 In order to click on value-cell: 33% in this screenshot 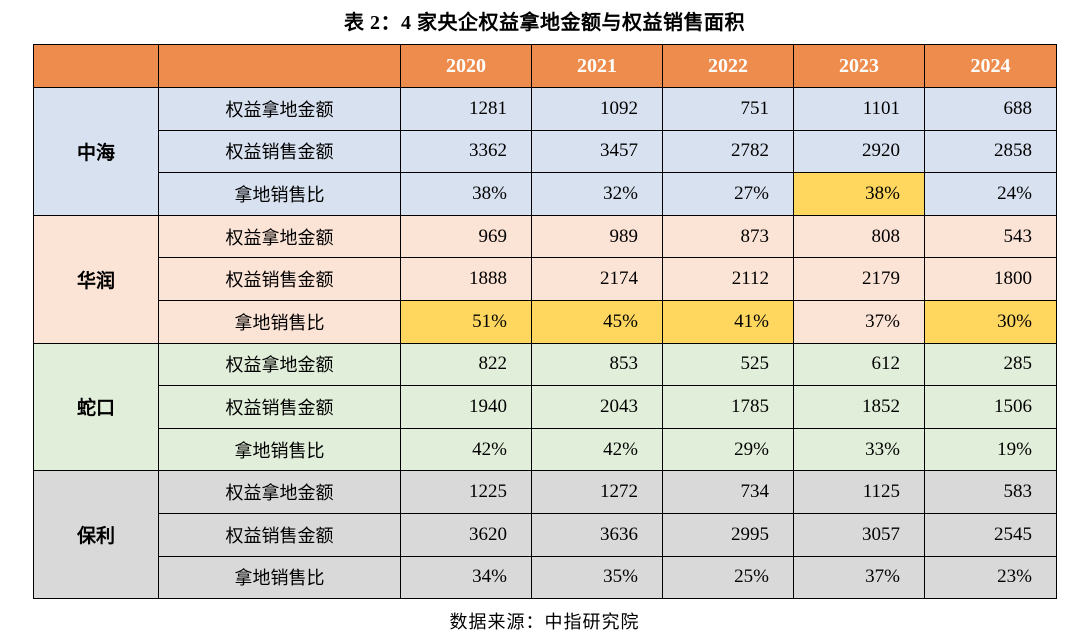, I will do `click(859, 449)`.